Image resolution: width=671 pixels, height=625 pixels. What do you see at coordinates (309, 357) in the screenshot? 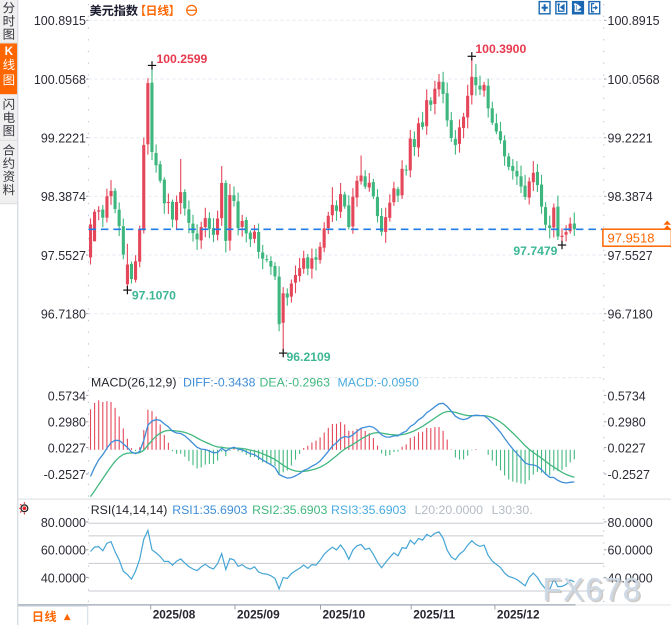
I see `svg-text: 96.2109` at bounding box center [309, 357].